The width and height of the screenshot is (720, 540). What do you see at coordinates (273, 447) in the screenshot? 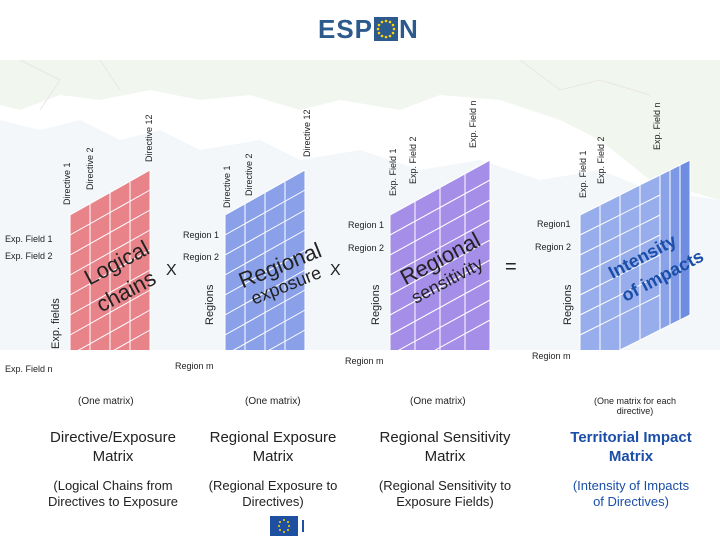
I see `matrix2-title: Regional Exposure Matrix` at bounding box center [273, 447].